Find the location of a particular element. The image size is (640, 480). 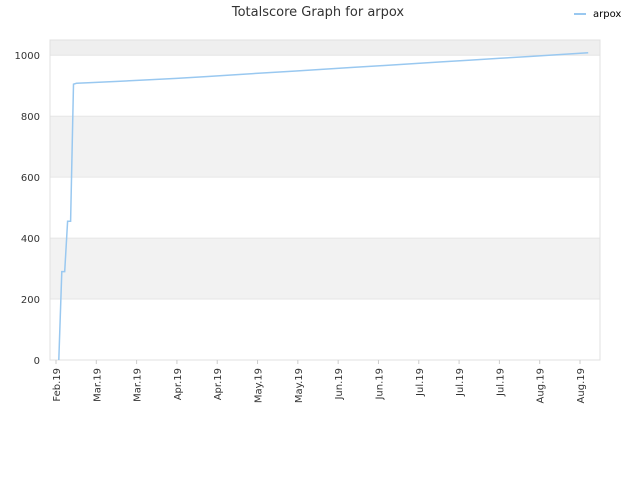

legend: arpox is located at coordinates (597, 14).